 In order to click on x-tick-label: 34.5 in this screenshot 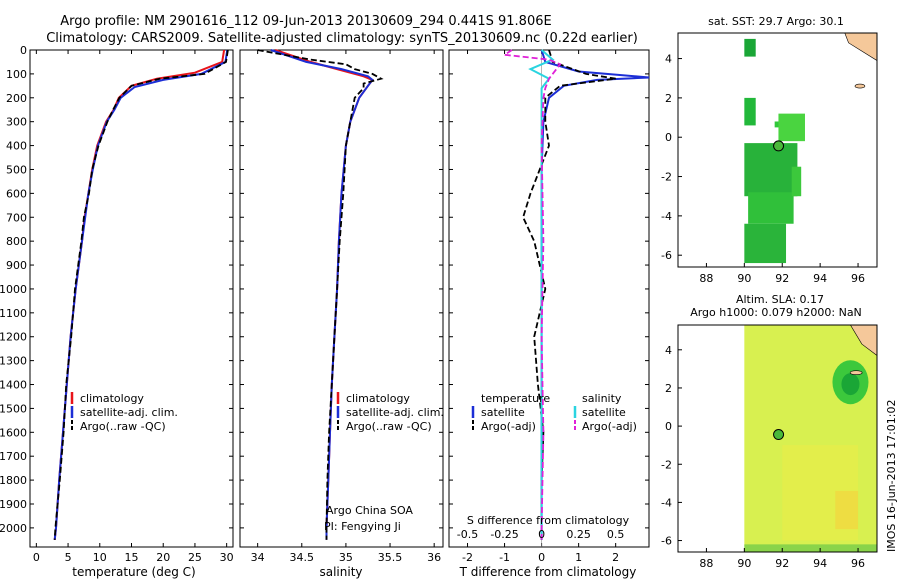, I will do `click(302, 557)`.